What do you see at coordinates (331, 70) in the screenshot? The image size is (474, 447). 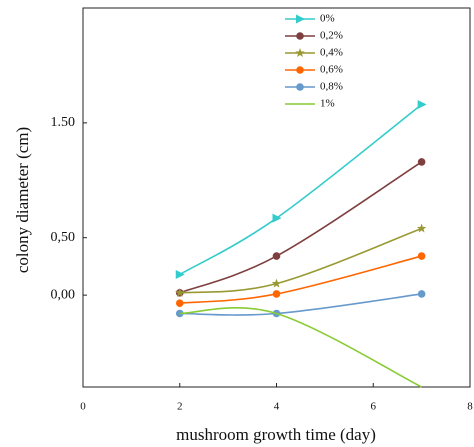 I see `legend-label: 0,6%` at bounding box center [331, 70].